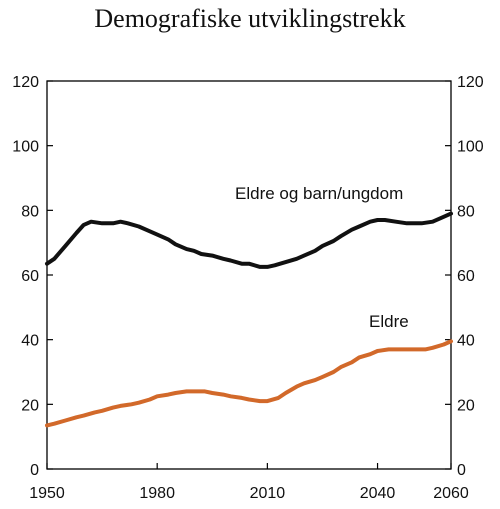  What do you see at coordinates (30, 211) in the screenshot?
I see `y-tick-label-left: 80` at bounding box center [30, 211].